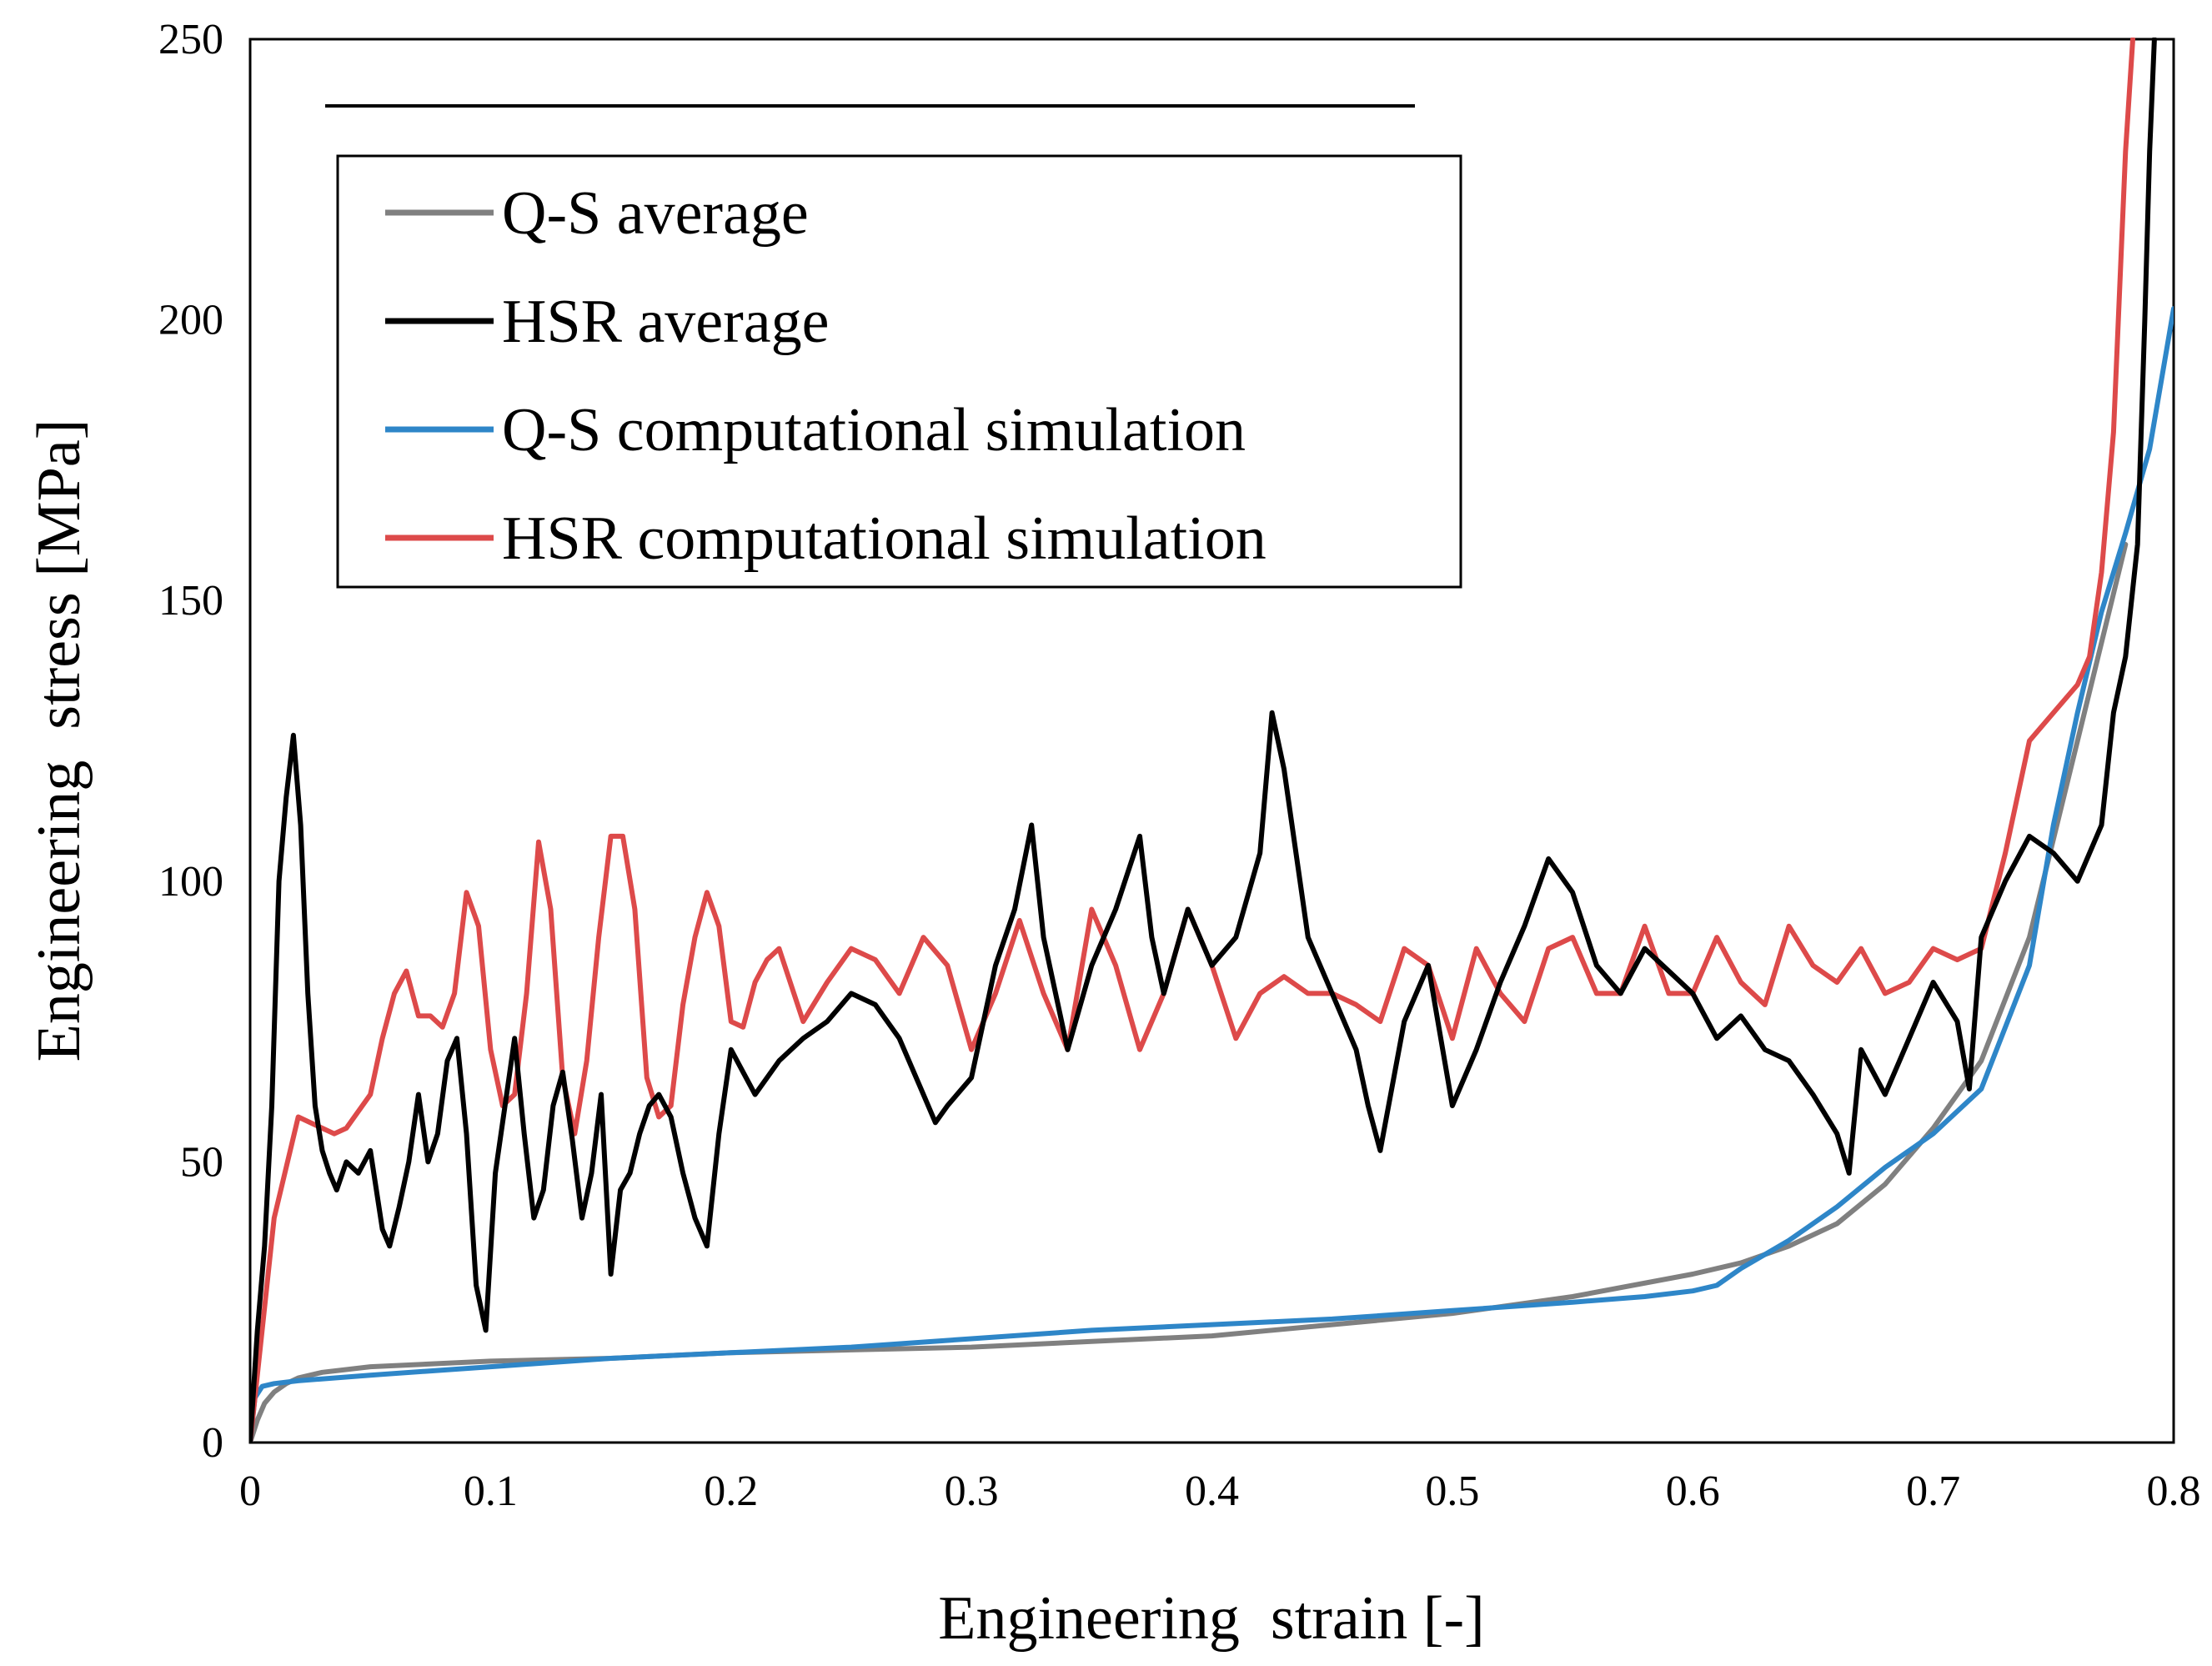  I want to click on x-tick-label: 0.7, so click(1933, 1491).